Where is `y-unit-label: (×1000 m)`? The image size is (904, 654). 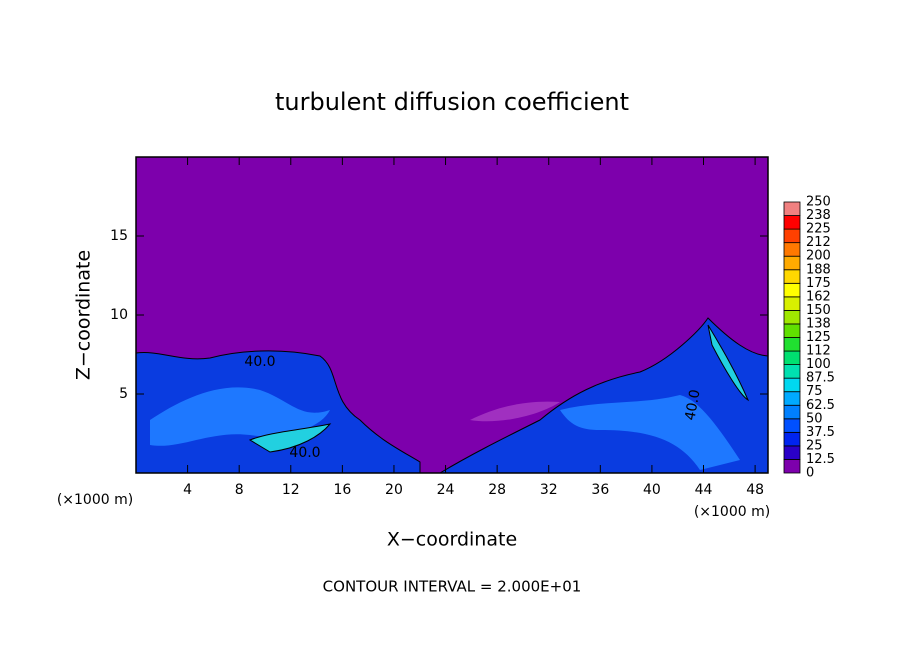 y-unit-label: (×1000 m) is located at coordinates (732, 512).